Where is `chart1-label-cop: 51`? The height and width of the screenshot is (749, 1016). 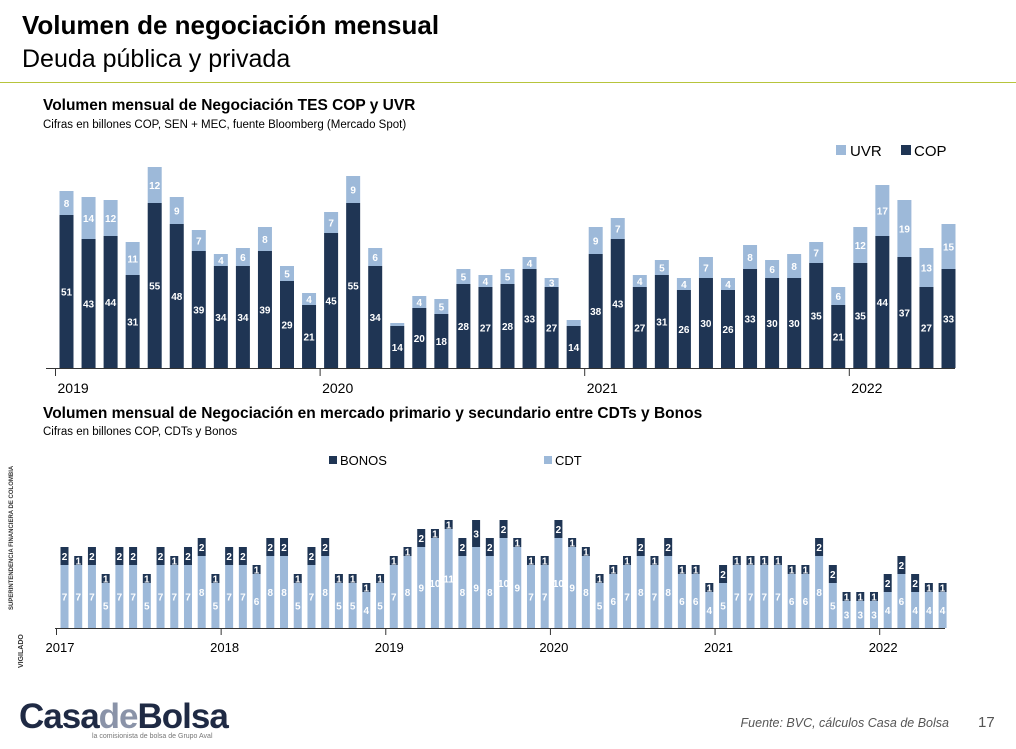
chart1-label-cop: 51 is located at coordinates (67, 293).